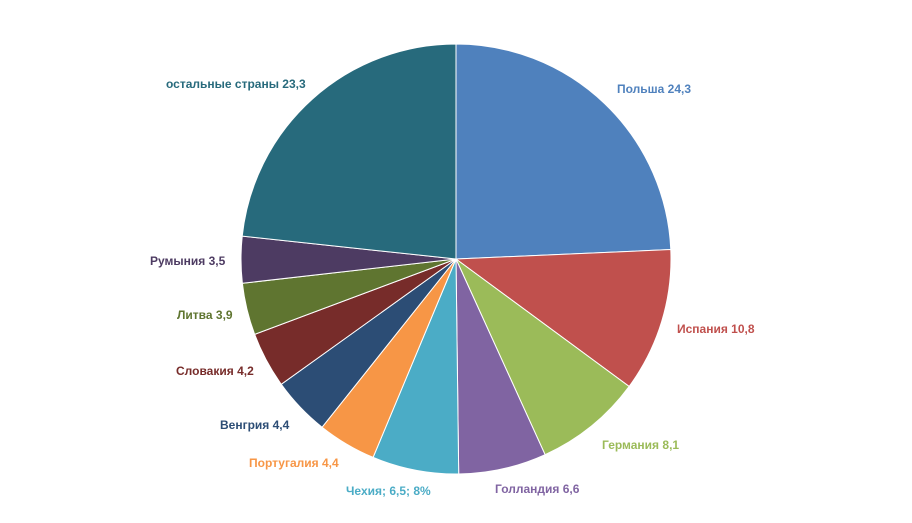  Describe the element at coordinates (716, 329) in the screenshot. I see `data-label-spain: Испания 10,8` at that location.